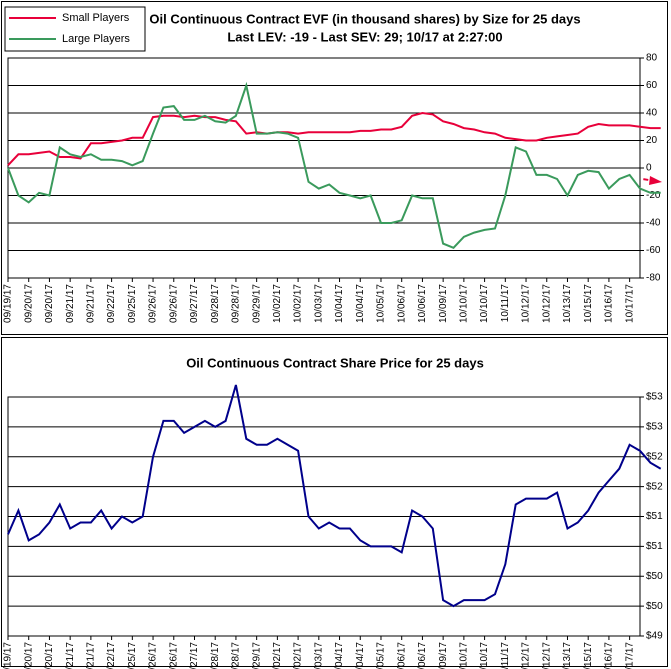  What do you see at coordinates (652, 58) in the screenshot?
I see `y-tick-label: 80` at bounding box center [652, 58].